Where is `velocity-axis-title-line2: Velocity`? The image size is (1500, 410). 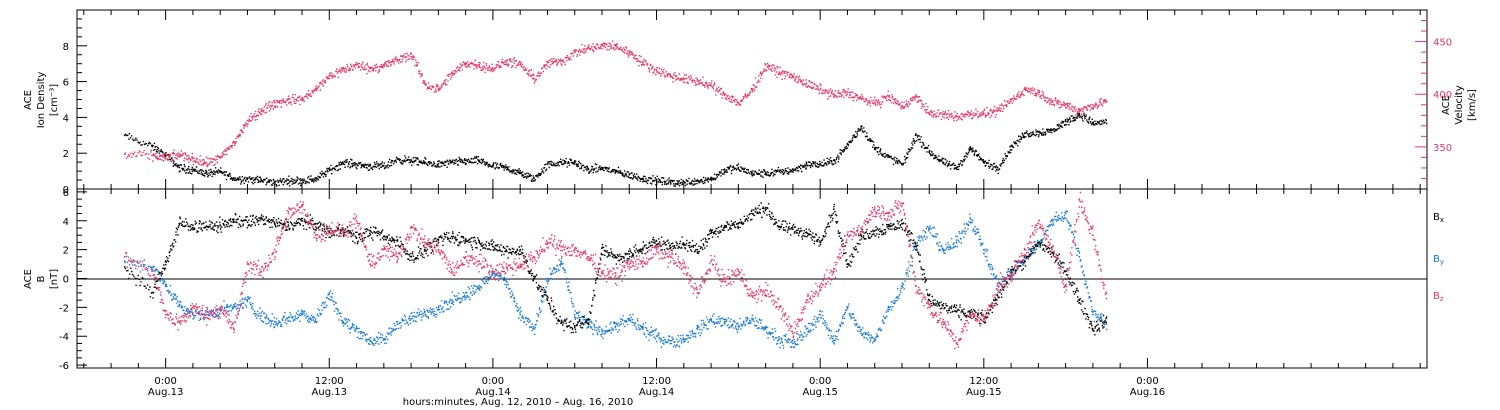 velocity-axis-title-line2: Velocity is located at coordinates (1459, 104).